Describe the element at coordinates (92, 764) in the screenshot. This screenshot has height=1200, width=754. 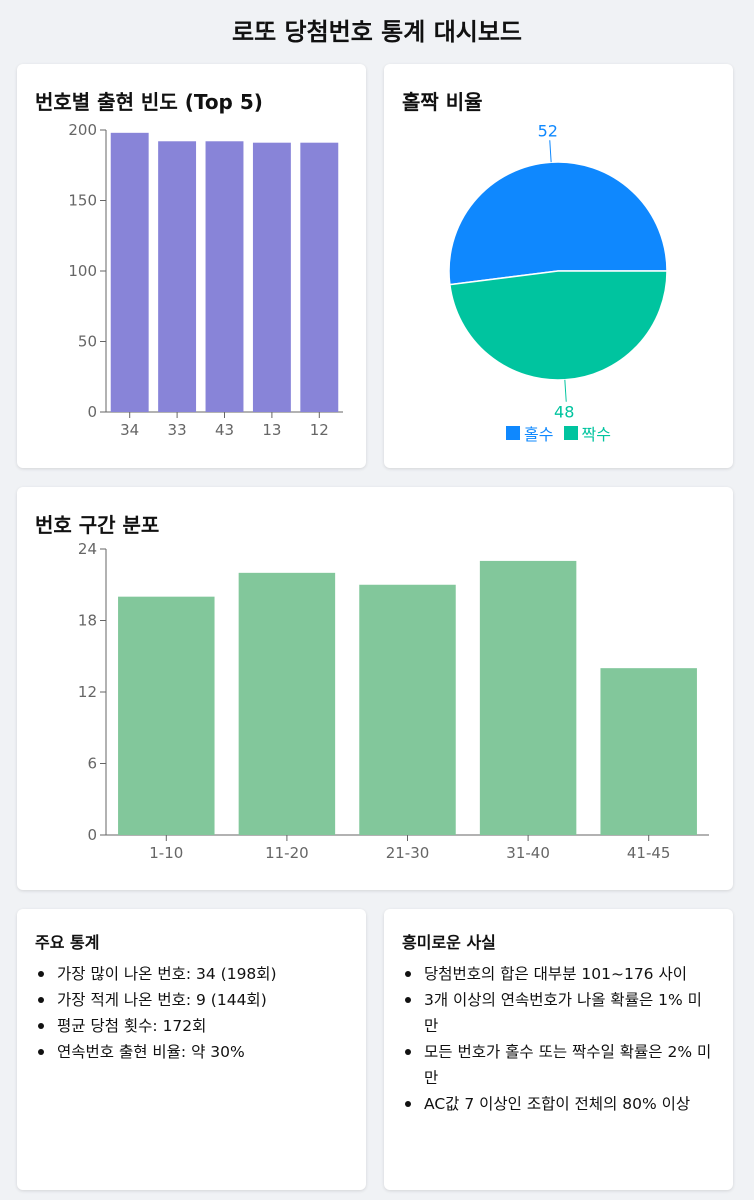
I see `y-tick-label: 6` at that location.